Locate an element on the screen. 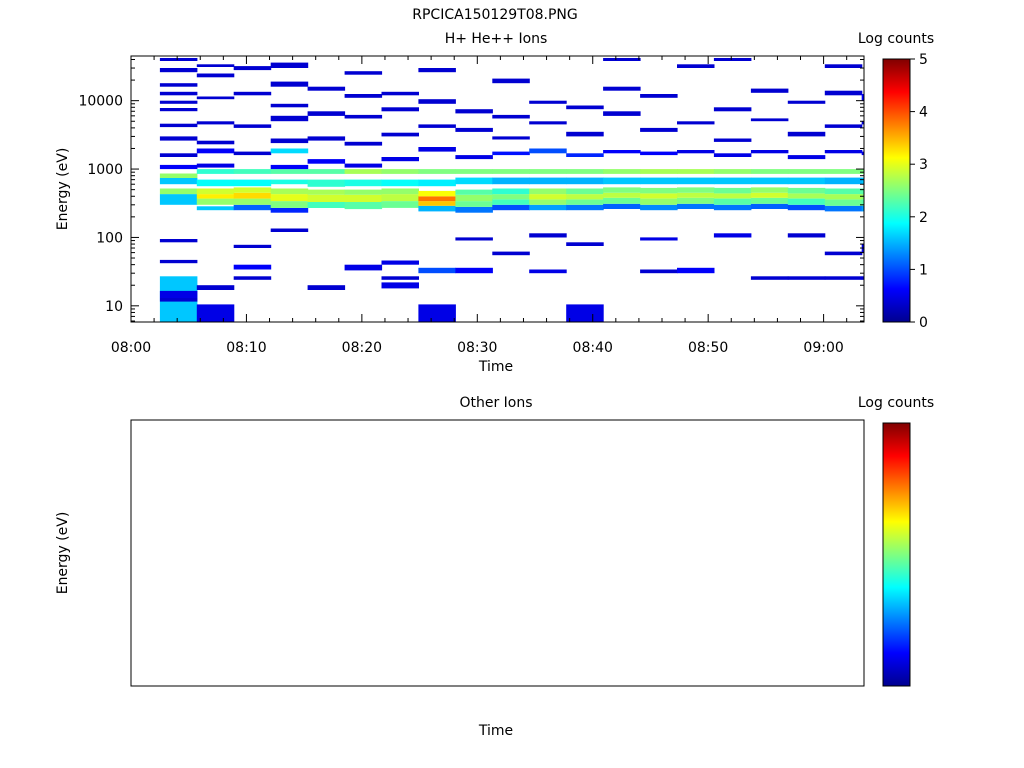 The width and height of the screenshot is (1024, 768). colorbar-tick-label: 3 is located at coordinates (923, 165).